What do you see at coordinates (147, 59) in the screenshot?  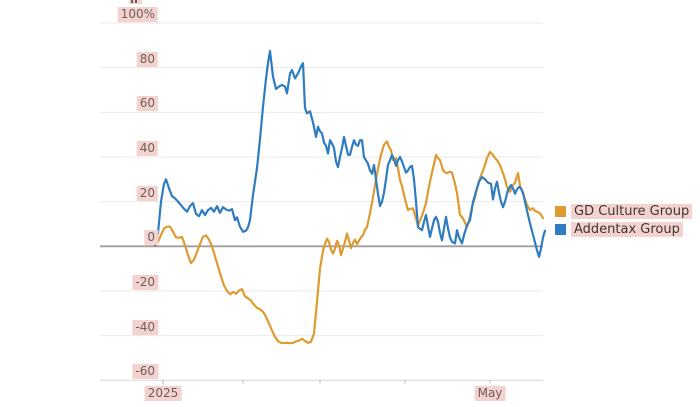 I see `y-axis-tick-label: 80` at bounding box center [147, 59].